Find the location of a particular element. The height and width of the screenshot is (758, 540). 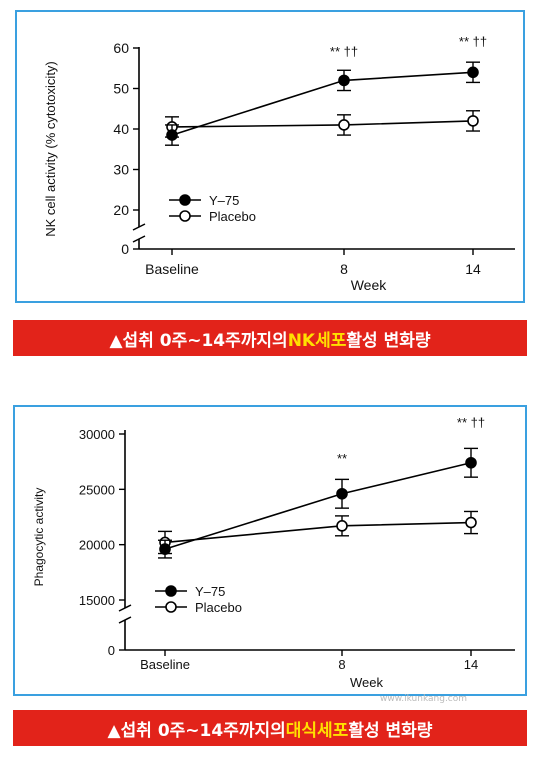

phagocytic-y-tick-label: 25000 is located at coordinates (97, 489).